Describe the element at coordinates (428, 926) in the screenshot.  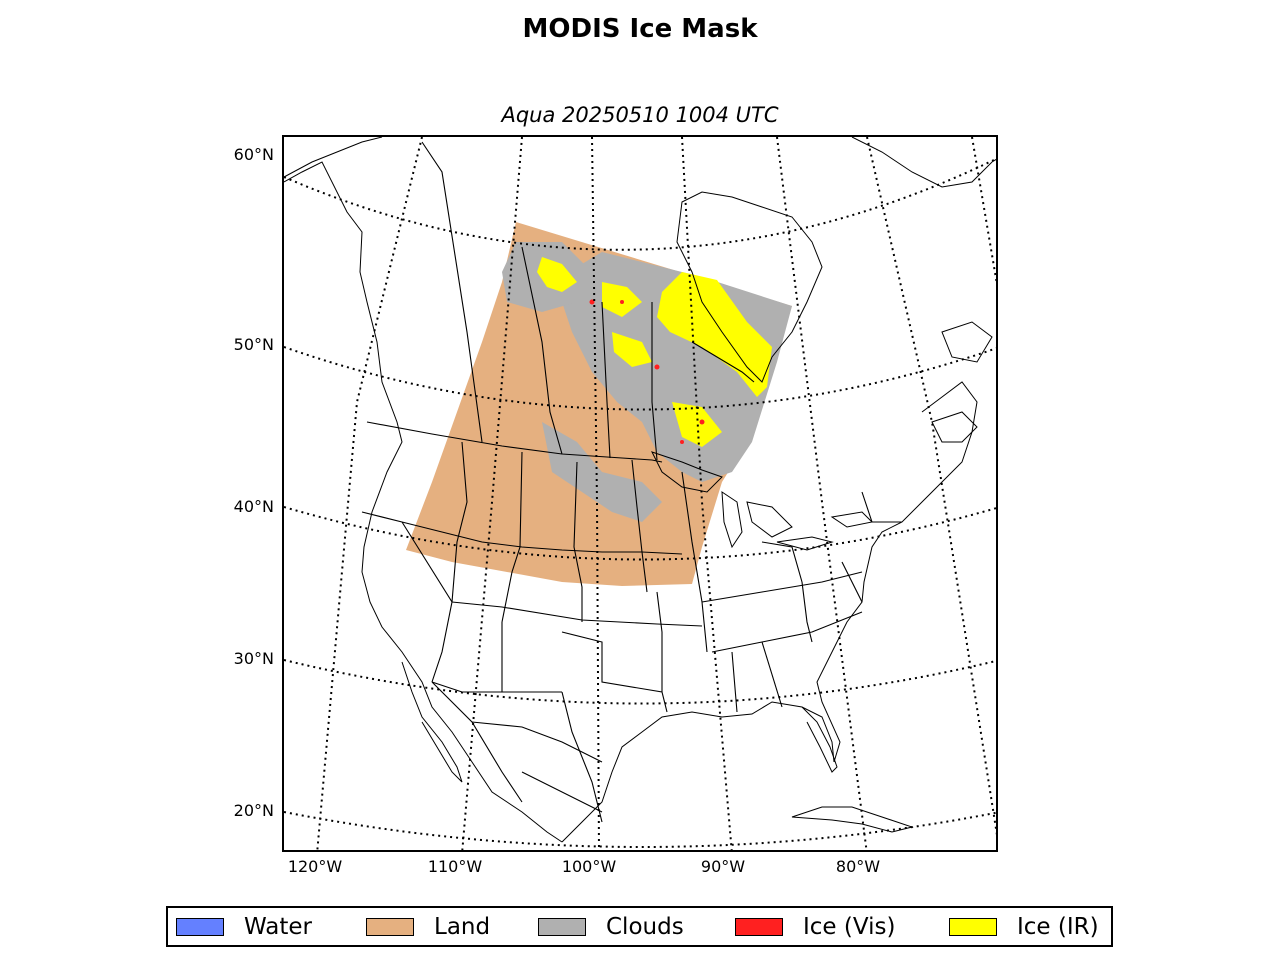
I see `legend-item-land: Land` at that location.